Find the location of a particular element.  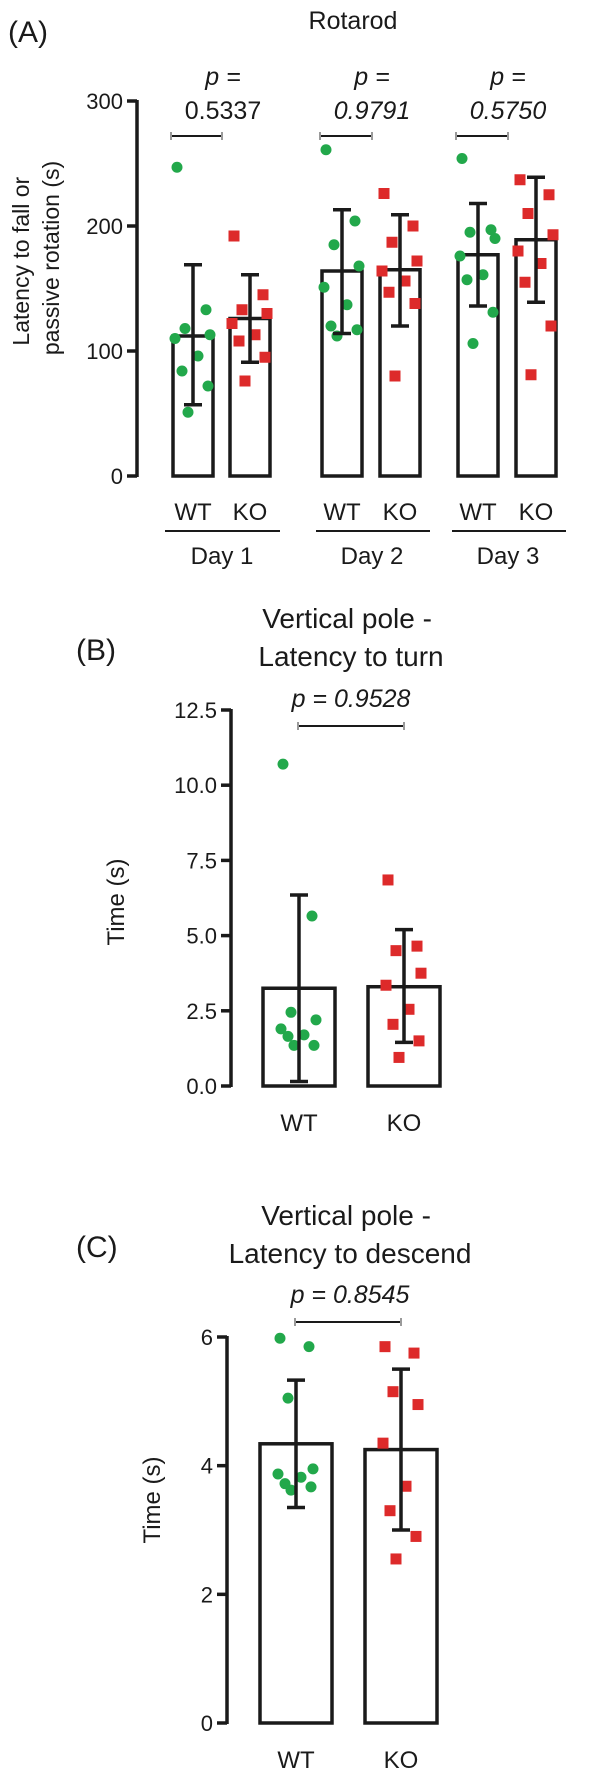

panel-b-bars is located at coordinates (351, 905).